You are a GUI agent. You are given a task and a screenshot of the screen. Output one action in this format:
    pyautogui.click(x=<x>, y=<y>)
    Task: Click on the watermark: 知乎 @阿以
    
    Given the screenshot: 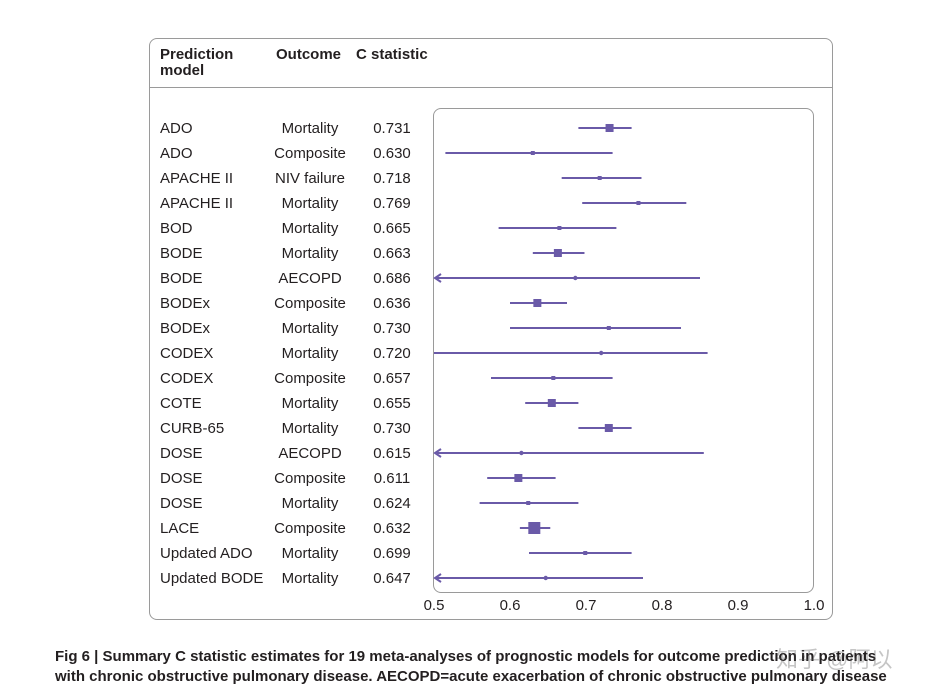 What is the action you would take?
    pyautogui.click(x=834, y=659)
    